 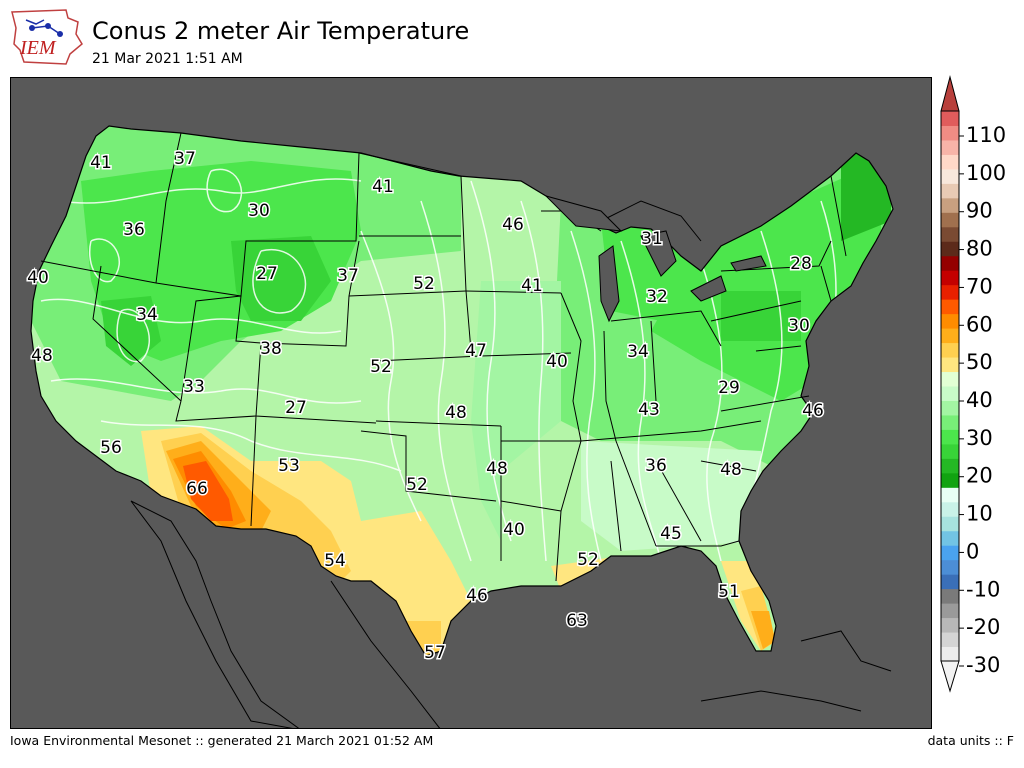 What do you see at coordinates (271, 349) in the screenshot?
I see `temperature-label: 38` at bounding box center [271, 349].